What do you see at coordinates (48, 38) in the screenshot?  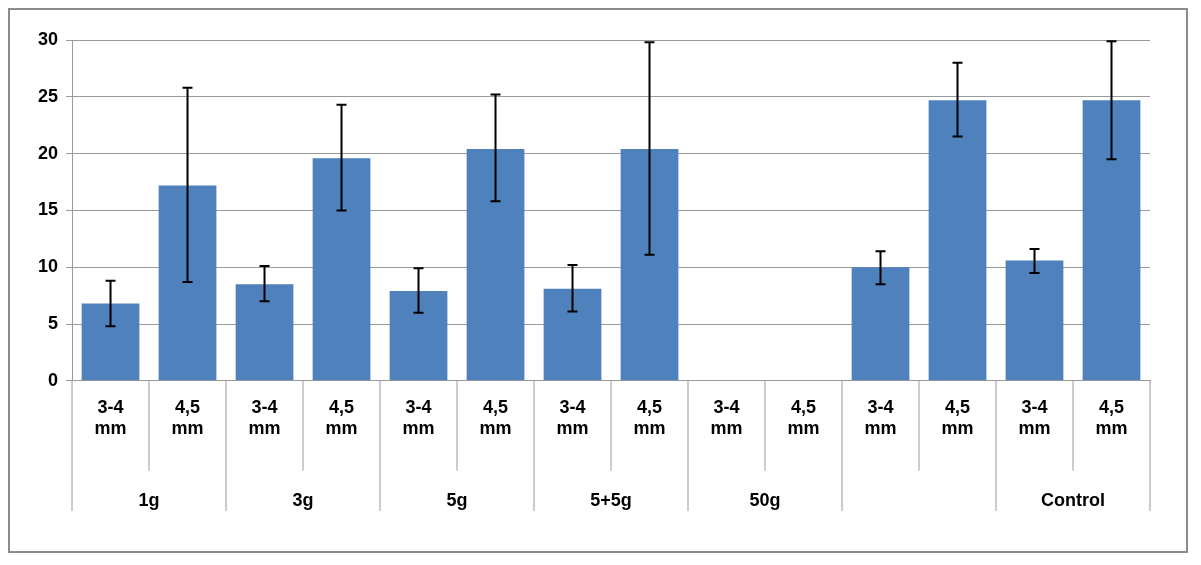 I see `y-tick-label: 30` at bounding box center [48, 38].